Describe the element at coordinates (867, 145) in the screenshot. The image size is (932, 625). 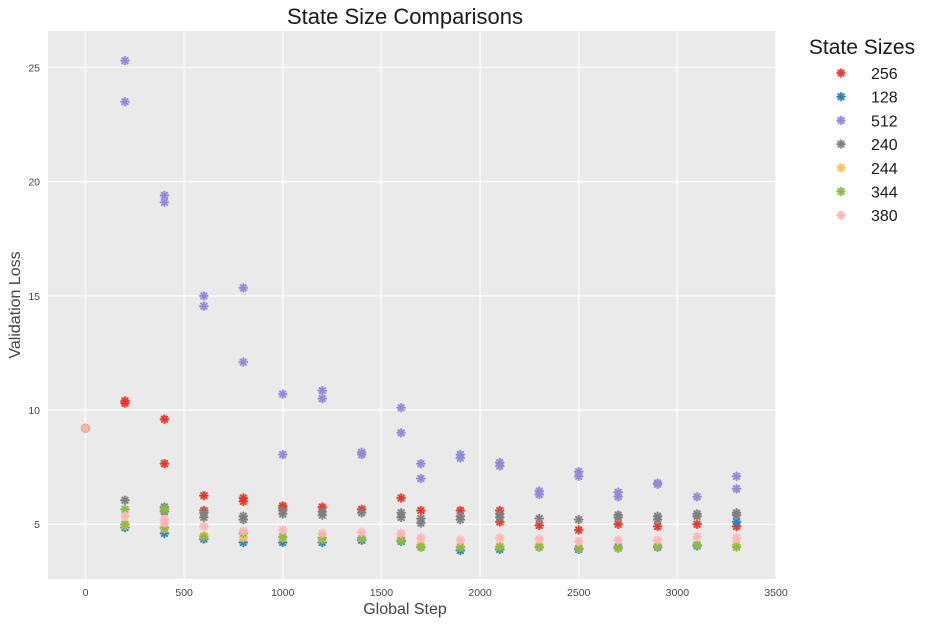
I see `legend-item-240: 240` at that location.